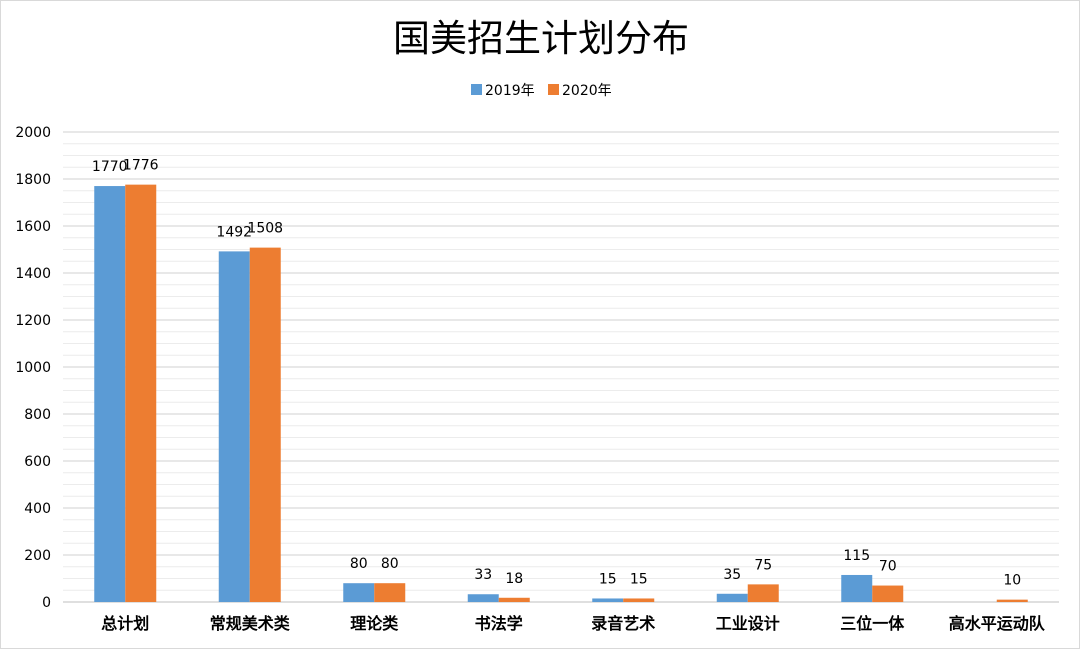 The height and width of the screenshot is (652, 1080). I want to click on x-tick-label: 三位一体, so click(872, 623).